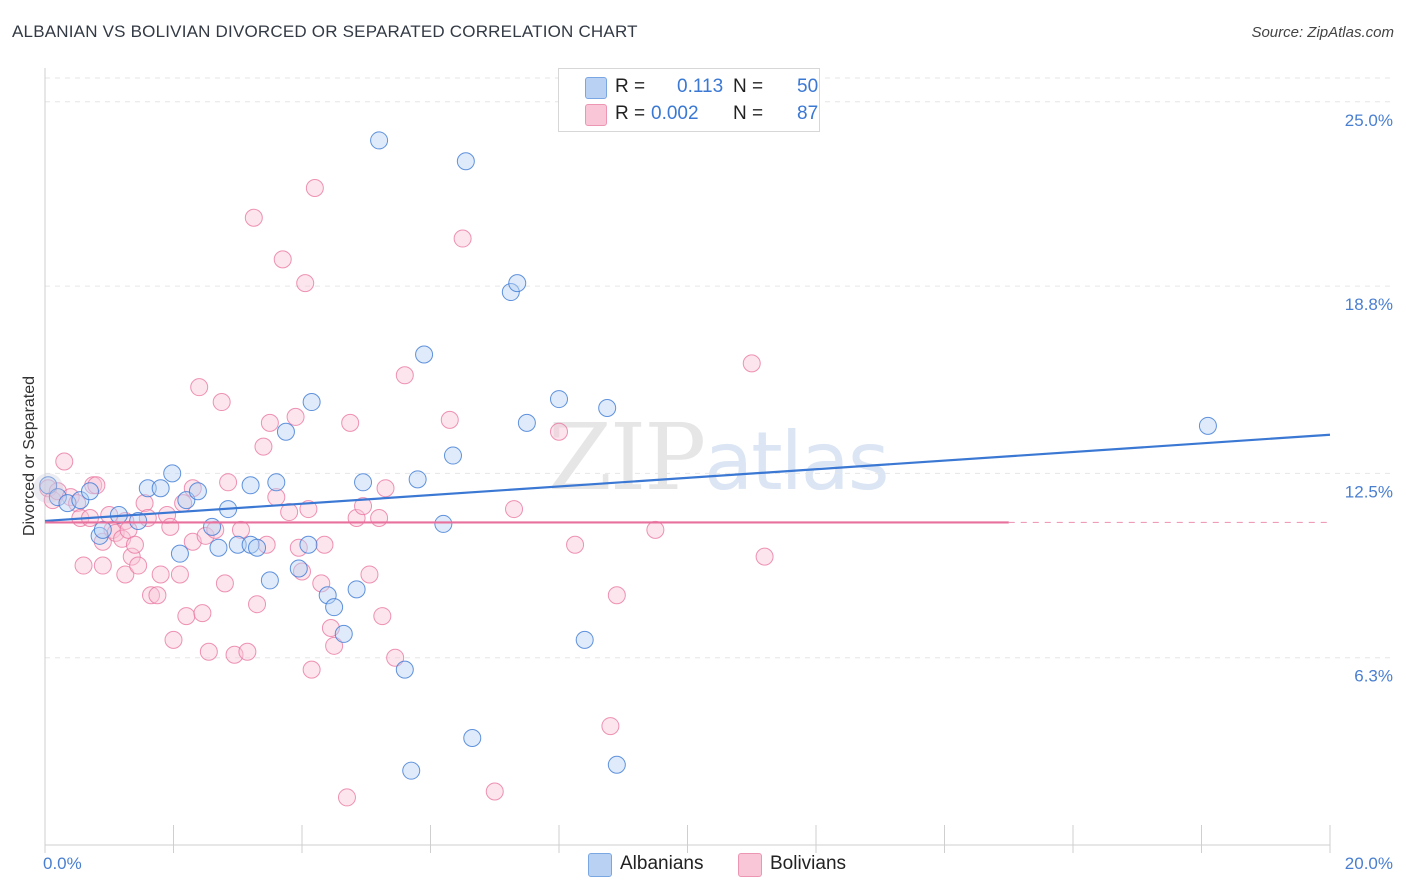  What do you see at coordinates (808, 863) in the screenshot?
I see `bottom-legend-label: Bolivians` at bounding box center [808, 863].